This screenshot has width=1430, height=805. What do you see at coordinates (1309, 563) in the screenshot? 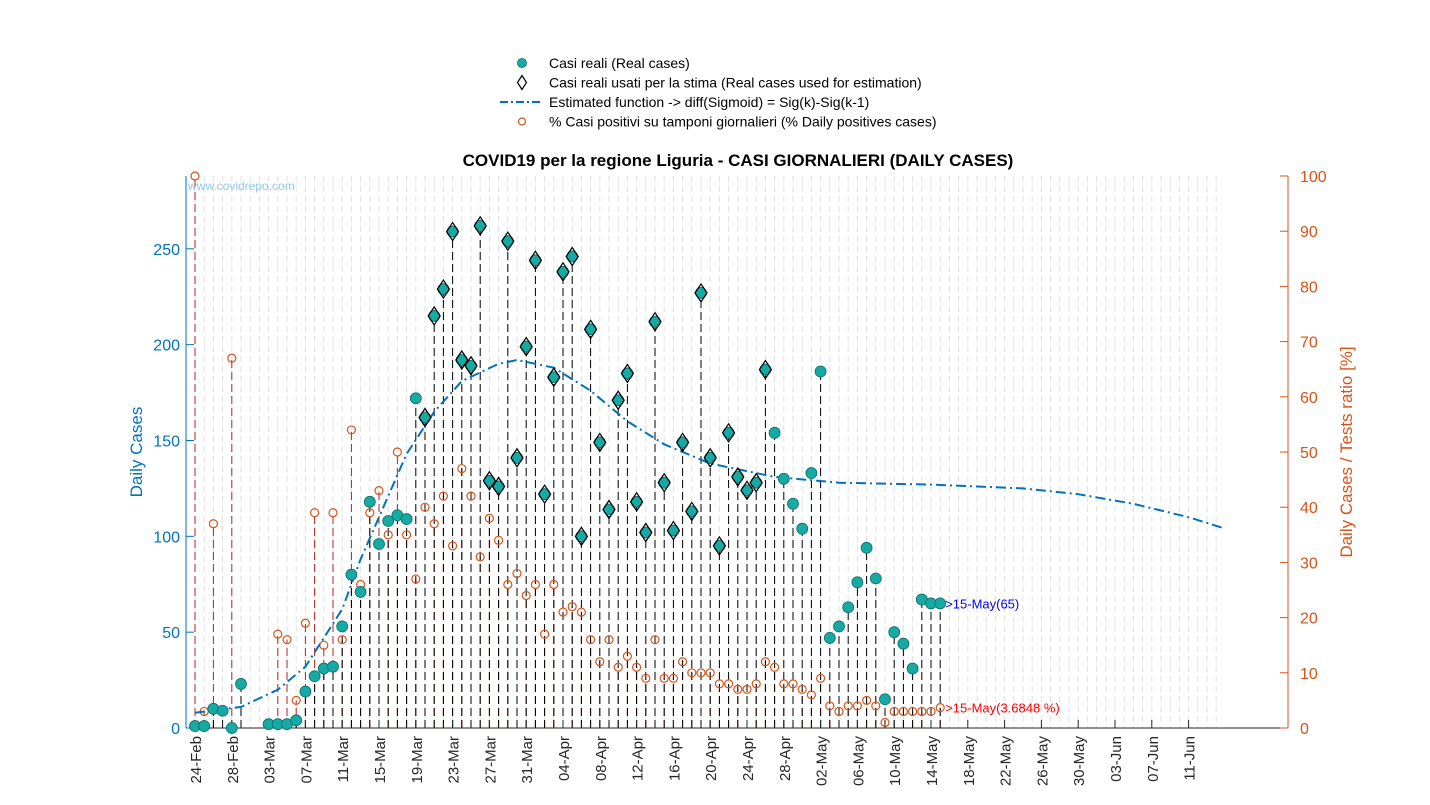
I see `y2-tick-label: 30` at bounding box center [1309, 563].